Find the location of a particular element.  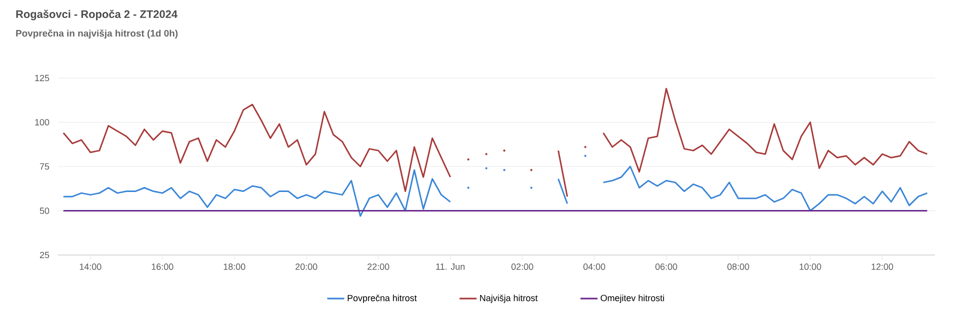

x-tick-label: 18:00 is located at coordinates (235, 267).